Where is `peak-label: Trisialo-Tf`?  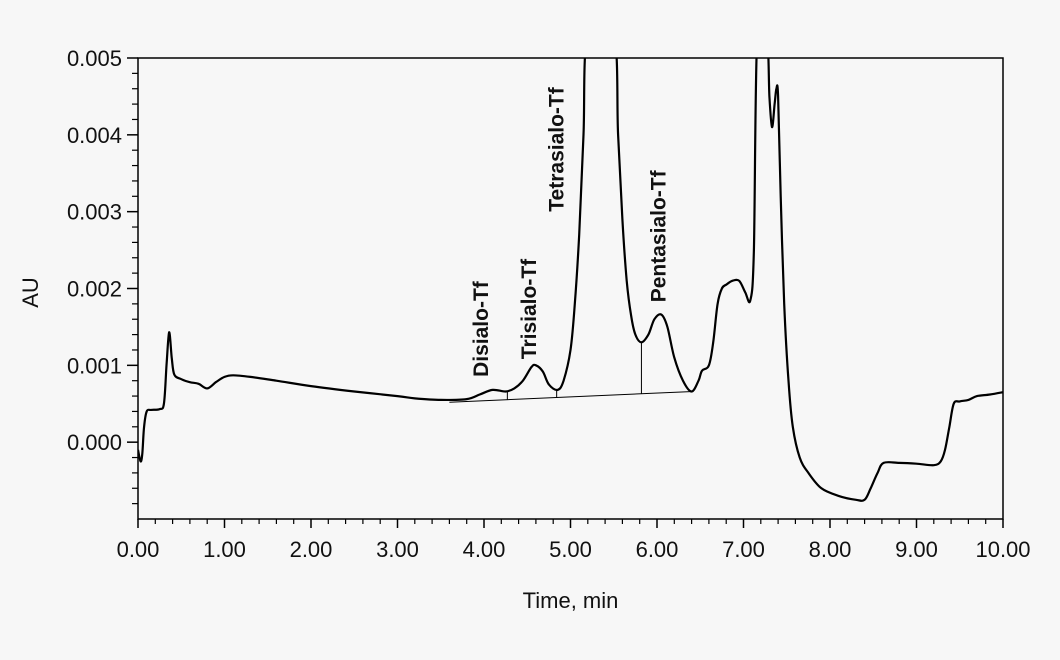
peak-label: Trisialo-Tf is located at coordinates (529, 308).